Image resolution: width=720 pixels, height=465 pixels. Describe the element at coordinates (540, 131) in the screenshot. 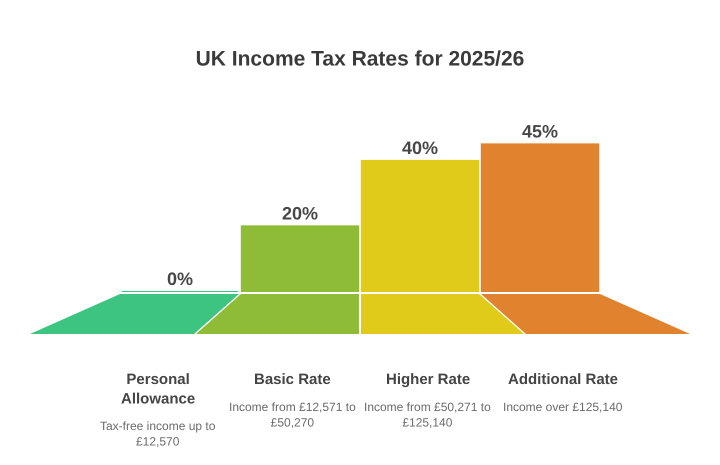

I see `data-label: 45%` at that location.